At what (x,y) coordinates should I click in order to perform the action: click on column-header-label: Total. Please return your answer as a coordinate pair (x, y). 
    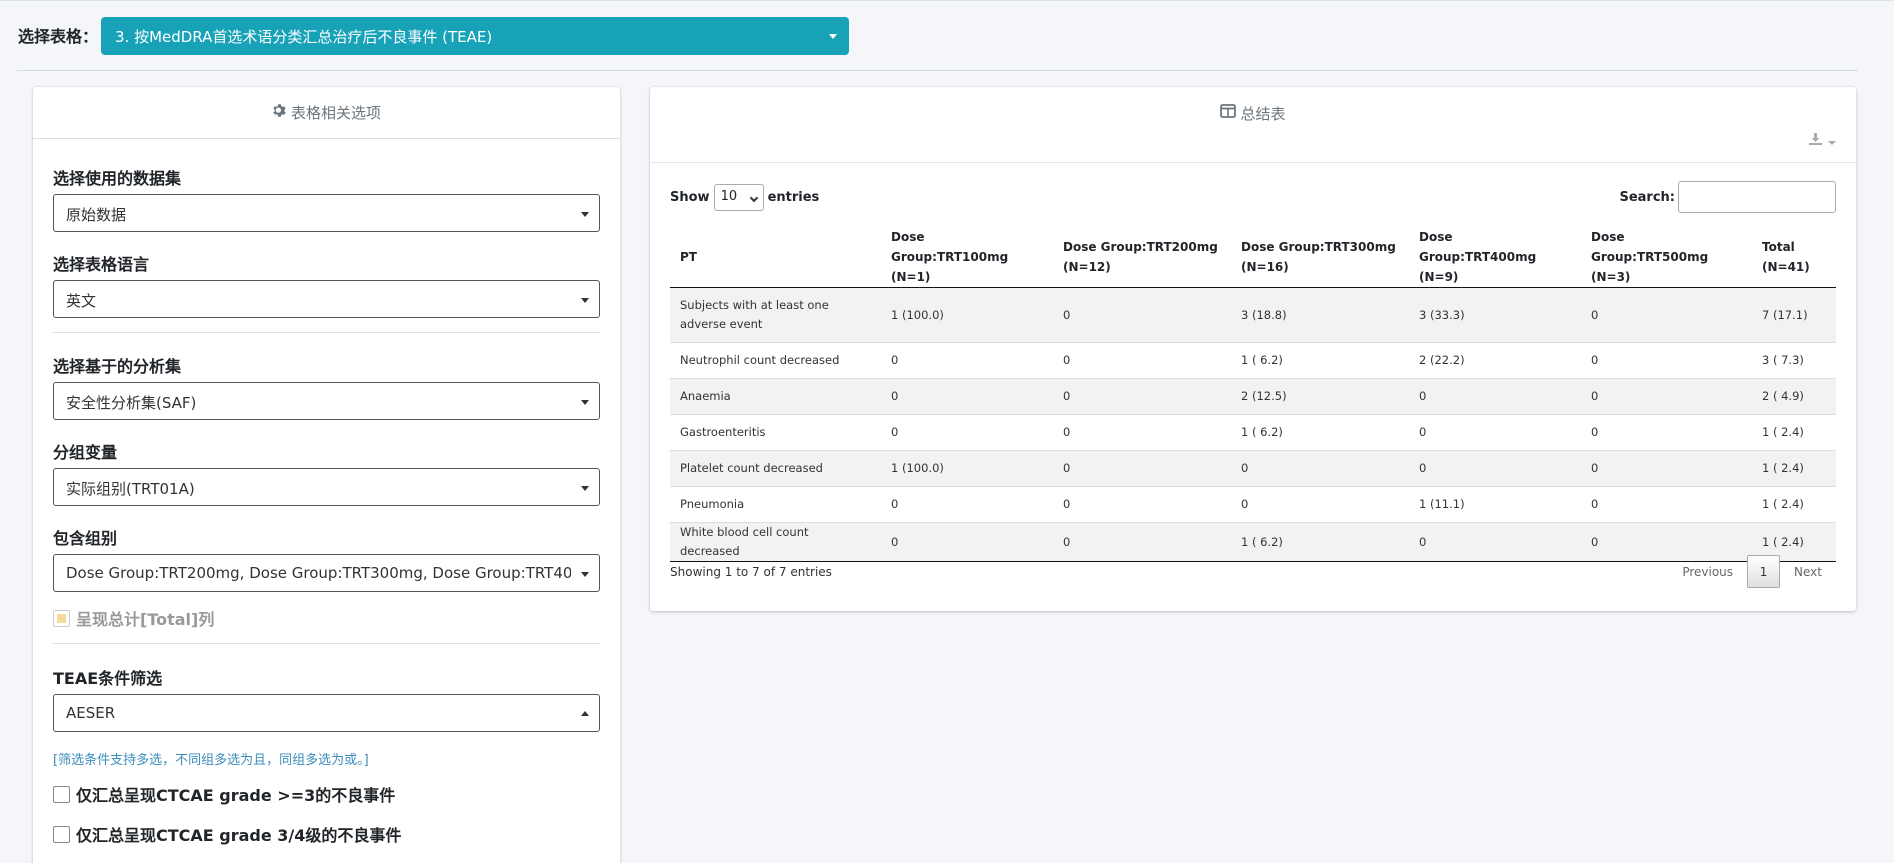
    Looking at the image, I should click on (1778, 247).